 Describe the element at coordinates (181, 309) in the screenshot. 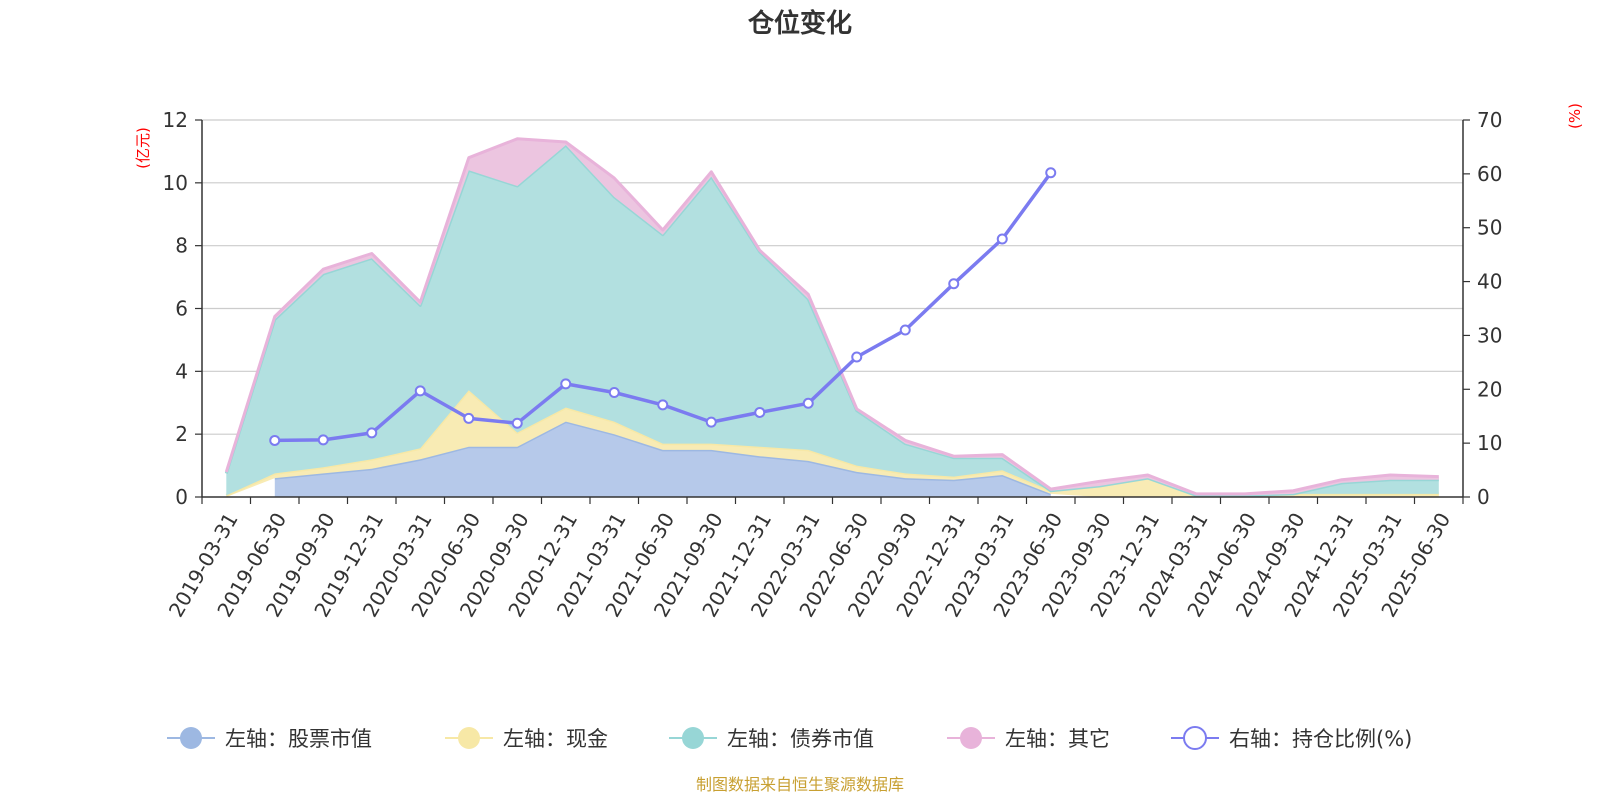

I see `left-axis-tick-label: 6` at that location.